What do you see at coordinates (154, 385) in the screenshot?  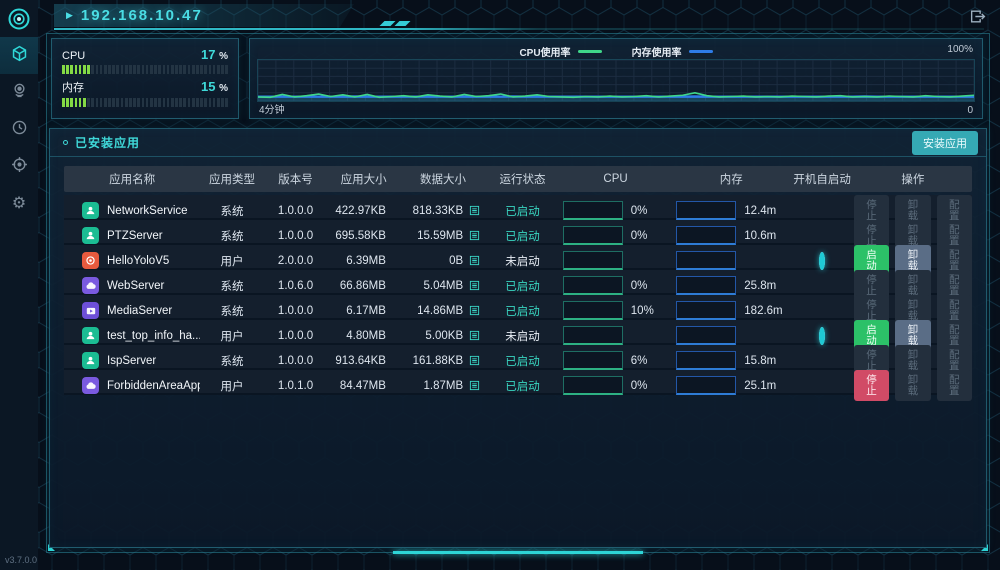 I see `app-name: ForbiddenAreaApp` at bounding box center [154, 385].